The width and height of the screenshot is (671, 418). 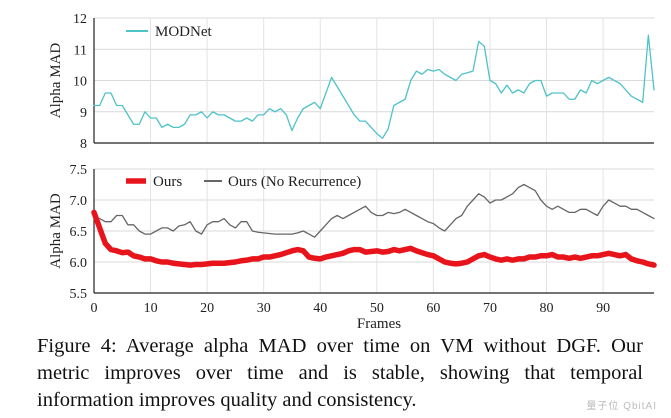 I want to click on x-axis-label: Frames, so click(x=379, y=323).